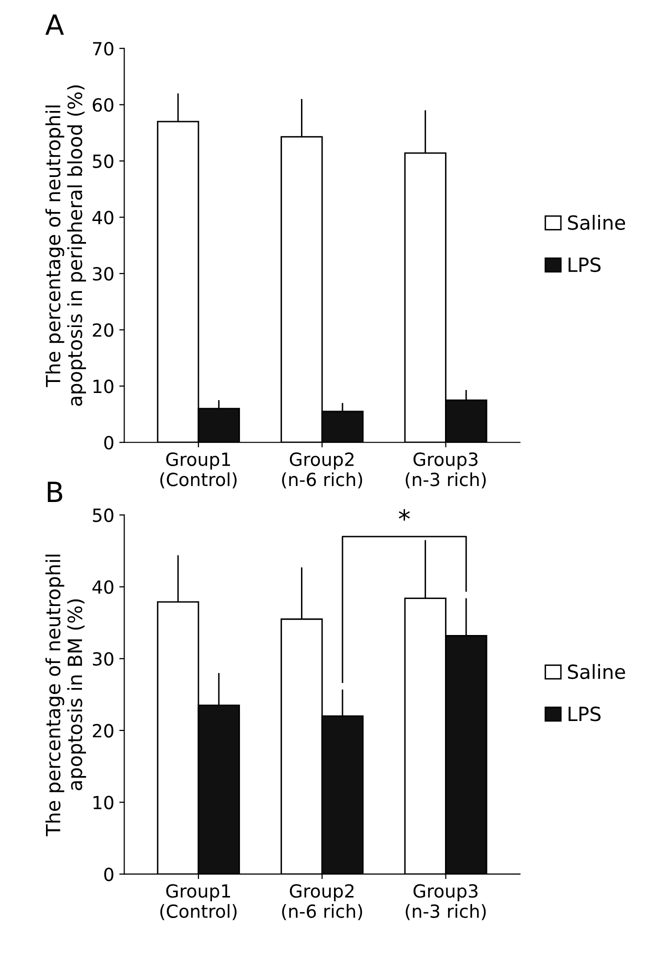 The image size is (654, 968). What do you see at coordinates (65, 695) in the screenshot?
I see `y-axis-title: The percentage of neutrophil apoptosis in BM (%)` at bounding box center [65, 695].